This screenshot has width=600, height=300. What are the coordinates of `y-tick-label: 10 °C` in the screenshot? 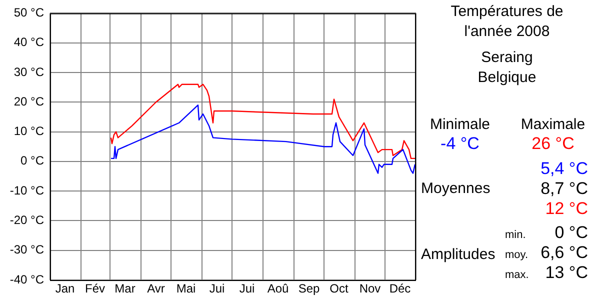 It's located at (29, 131).